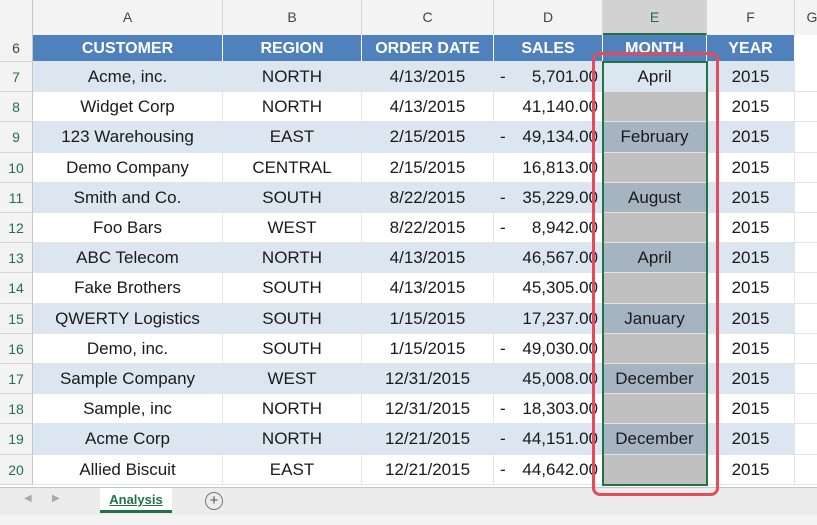  What do you see at coordinates (428, 379) in the screenshot?
I see `order-date-cell: 12/31/2015` at bounding box center [428, 379].